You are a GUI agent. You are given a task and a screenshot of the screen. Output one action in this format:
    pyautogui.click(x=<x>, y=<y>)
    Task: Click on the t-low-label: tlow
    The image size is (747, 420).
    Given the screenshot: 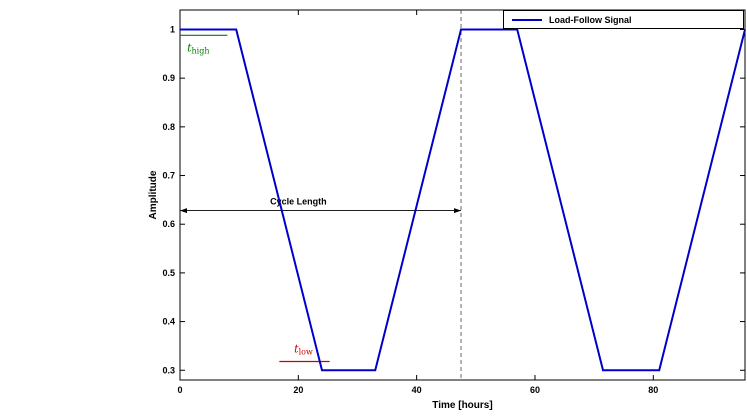 What is the action you would take?
    pyautogui.click(x=303, y=349)
    